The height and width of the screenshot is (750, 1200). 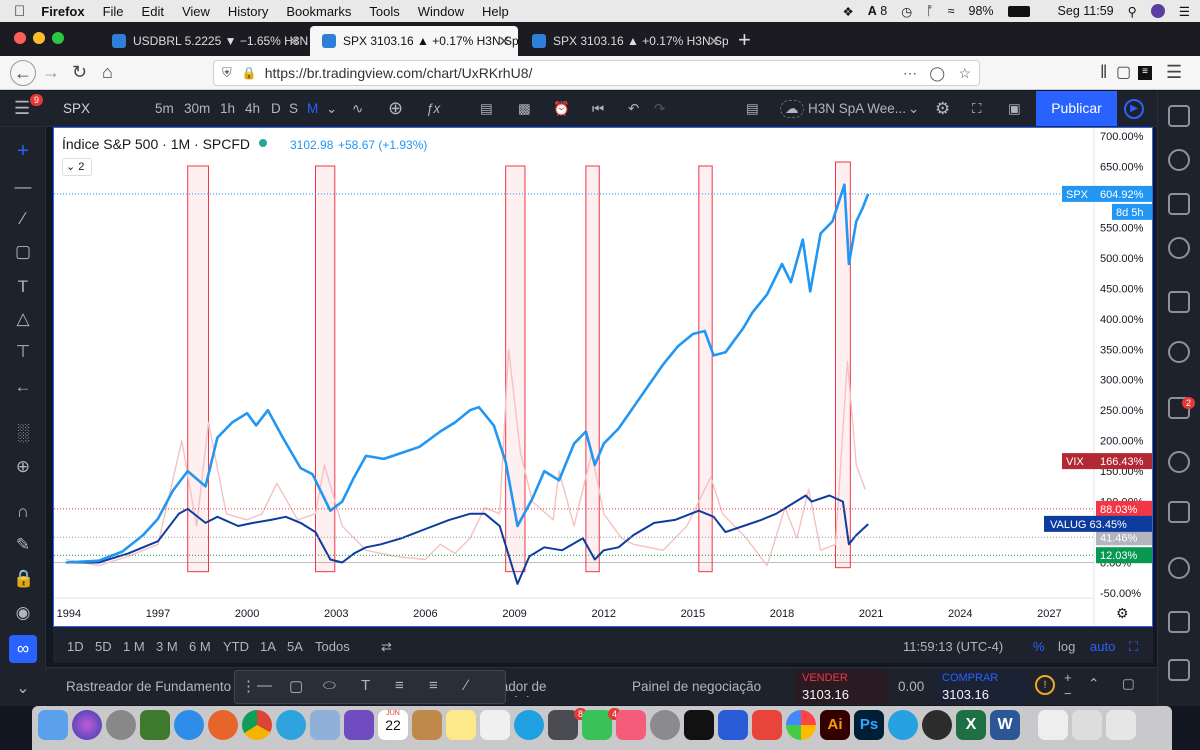 What do you see at coordinates (87, 725) in the screenshot?
I see `siri-icon` at bounding box center [87, 725].